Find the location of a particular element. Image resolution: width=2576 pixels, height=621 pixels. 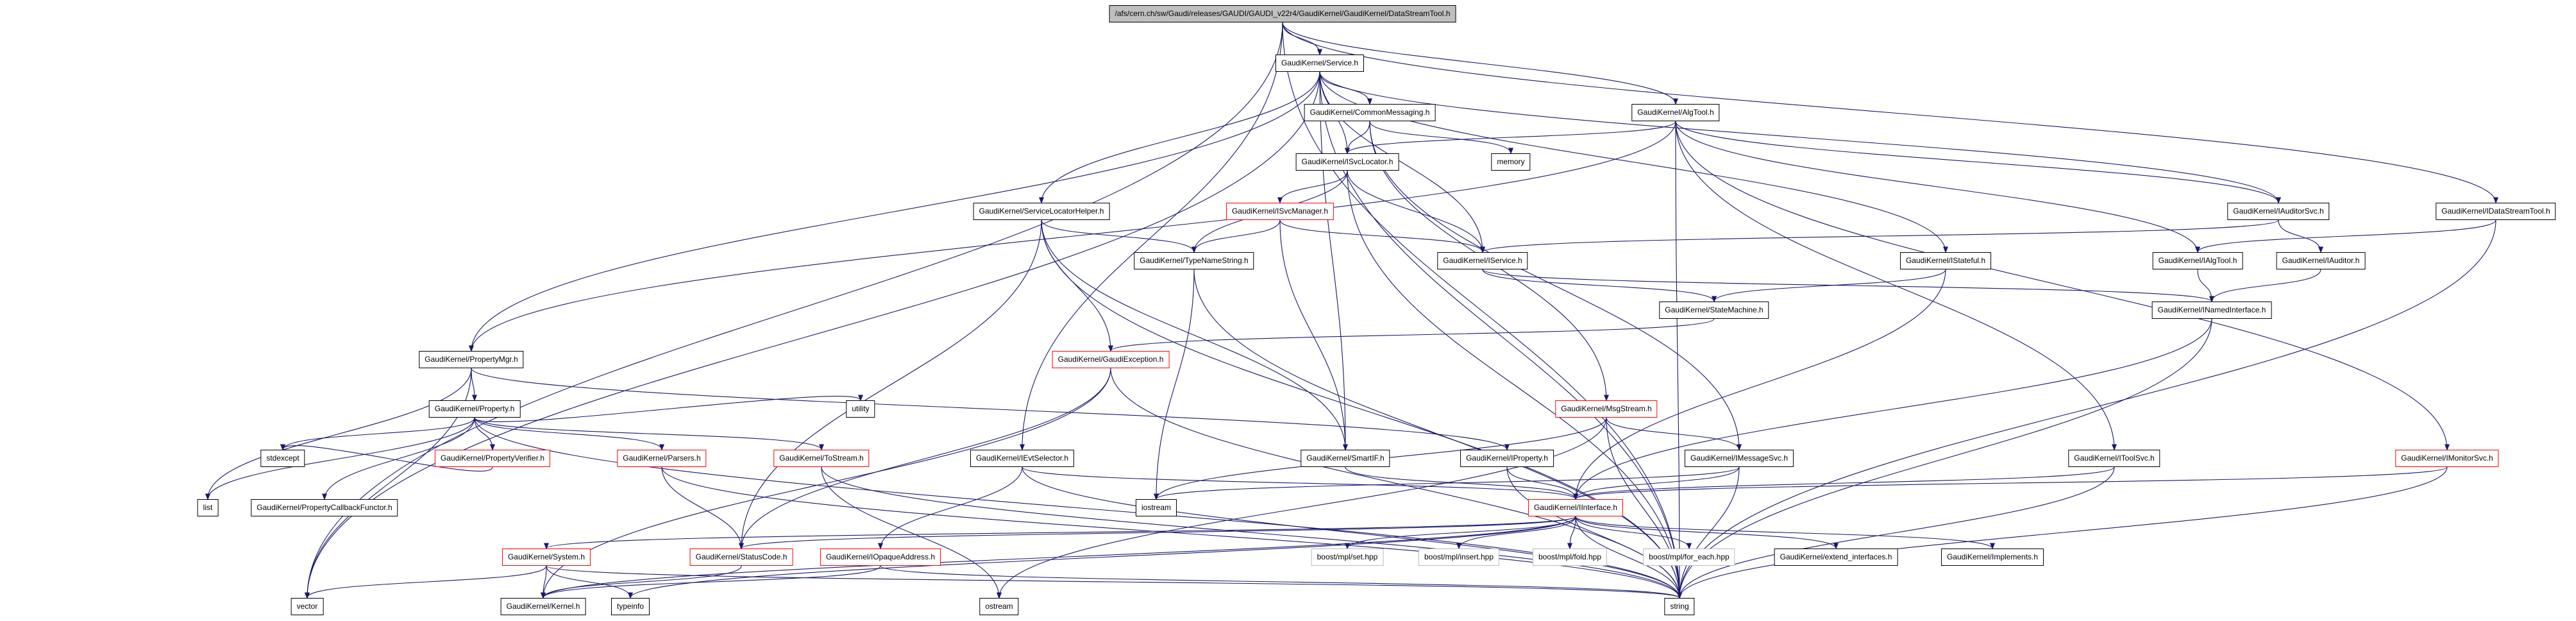

edge-property-to-string is located at coordinates (1078, 508).